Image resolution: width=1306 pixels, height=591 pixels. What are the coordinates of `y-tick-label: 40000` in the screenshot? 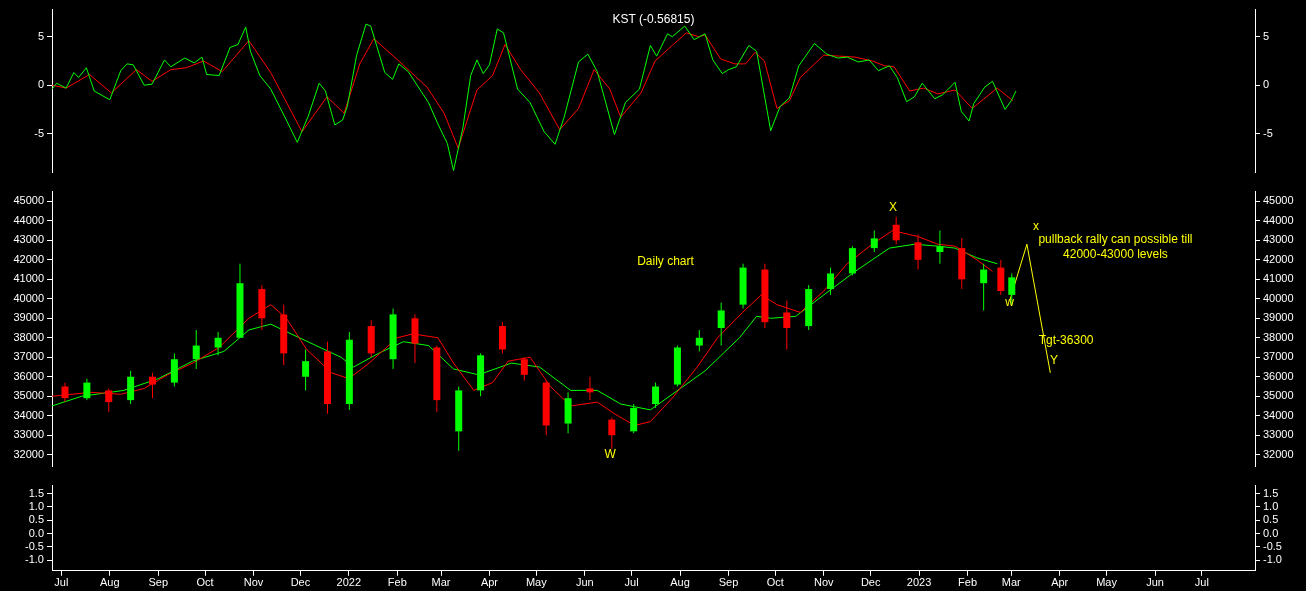 It's located at (28, 297).